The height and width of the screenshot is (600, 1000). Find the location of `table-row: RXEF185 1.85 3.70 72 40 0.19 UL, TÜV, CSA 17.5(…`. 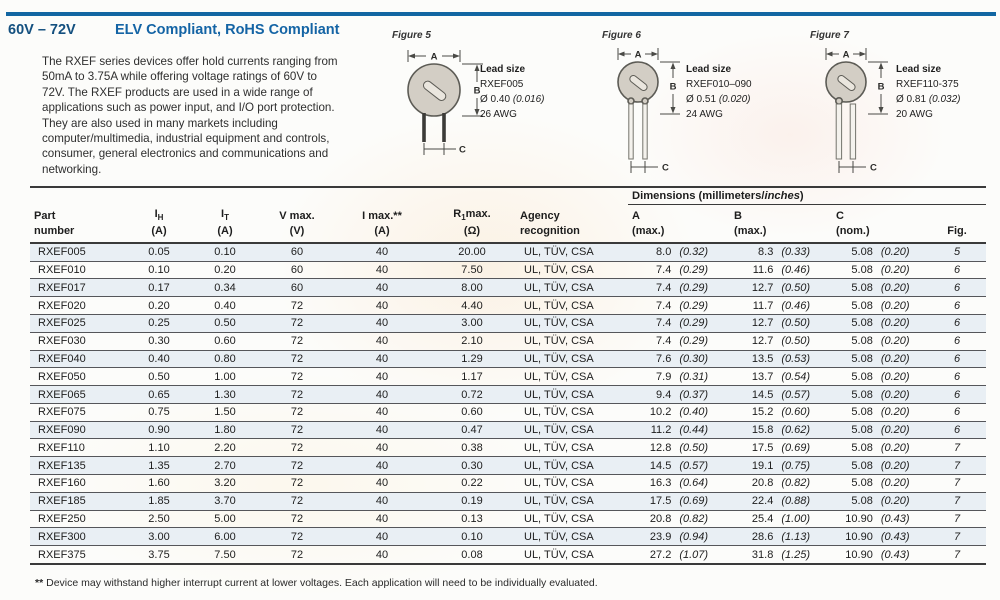

table-row: RXEF185 1.85 3.70 72 40 0.19 UL, TÜV, CSA 17.5(… is located at coordinates (508, 501).